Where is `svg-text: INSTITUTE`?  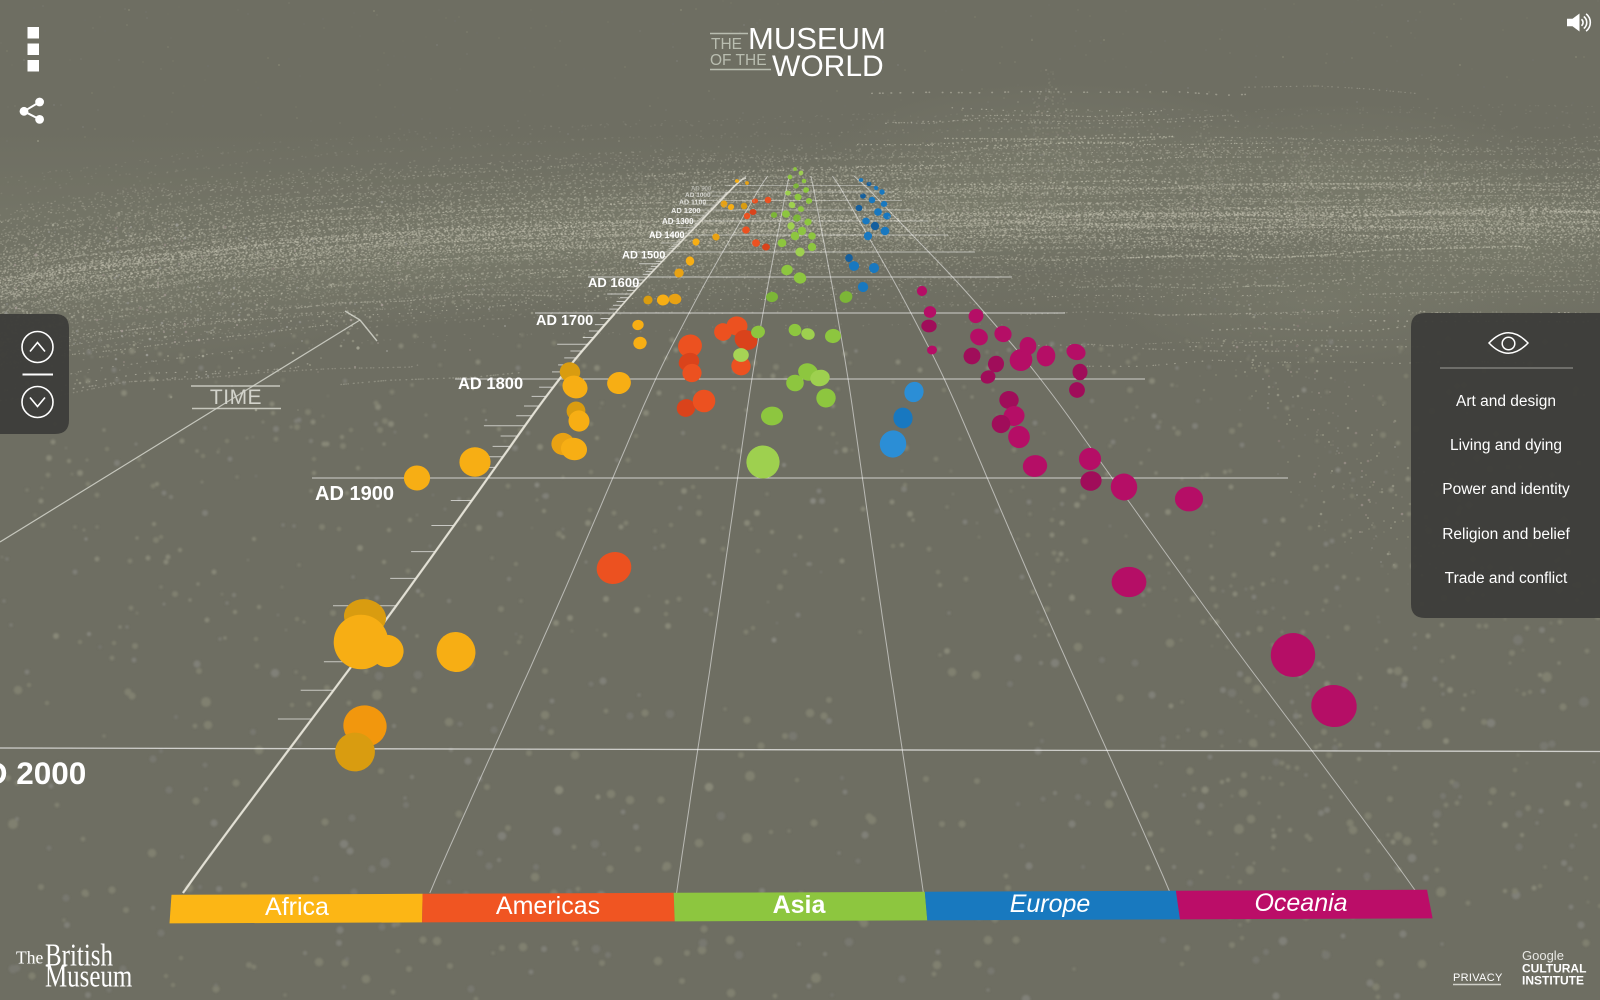
svg-text: INSTITUTE is located at coordinates (1553, 981).